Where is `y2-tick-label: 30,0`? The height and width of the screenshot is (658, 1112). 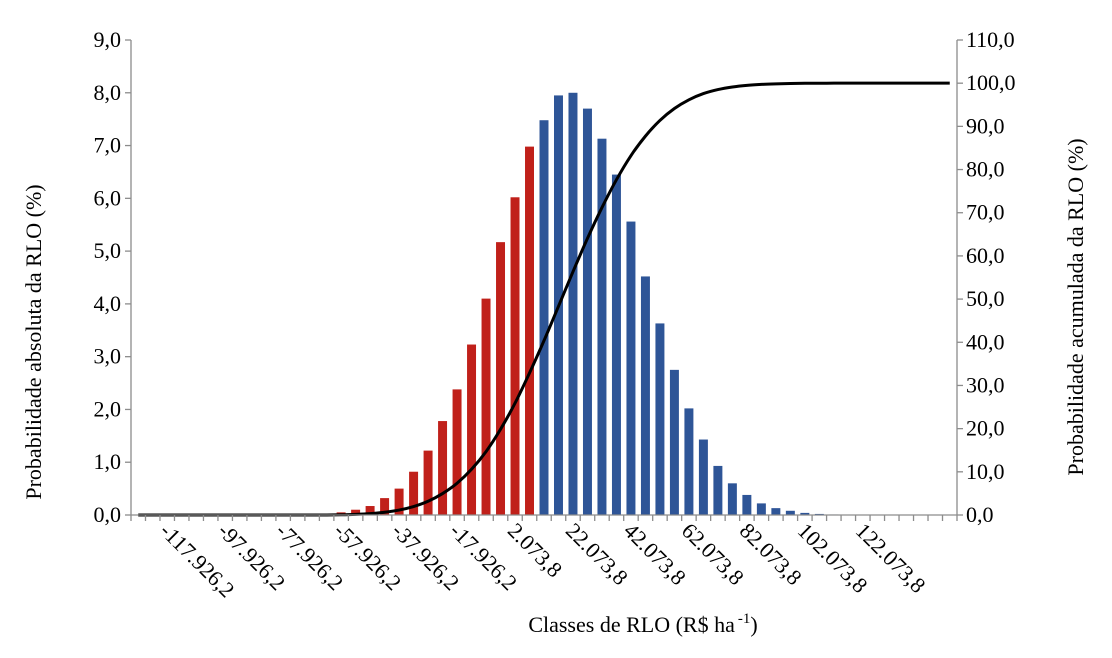
y2-tick-label: 30,0 is located at coordinates (985, 384).